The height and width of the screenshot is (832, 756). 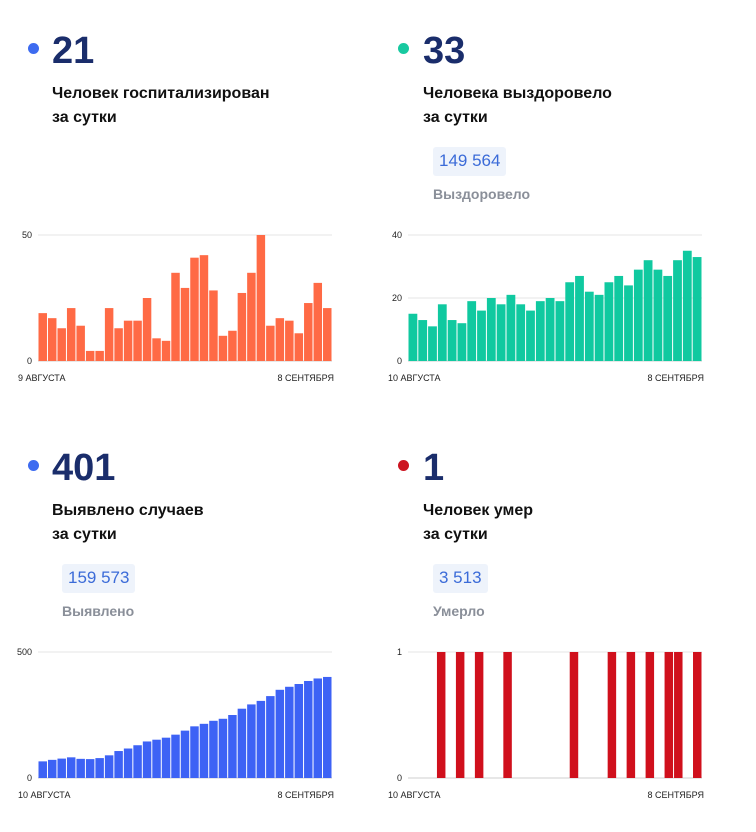 What do you see at coordinates (44, 795) in the screenshot?
I see `cases-x-start-label: 10 АВГУСТА` at bounding box center [44, 795].